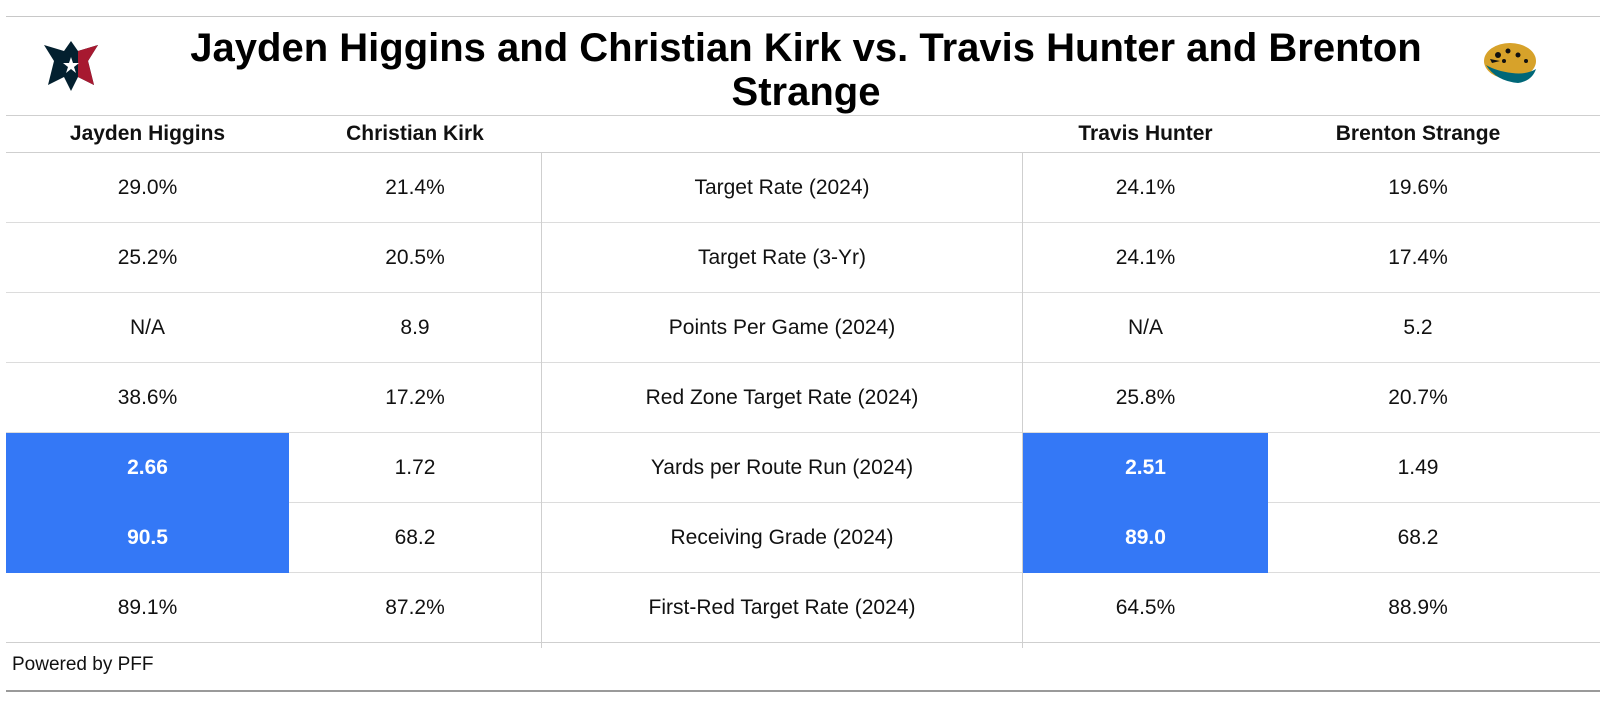 This screenshot has height=710, width=1600. What do you see at coordinates (1418, 257) in the screenshot?
I see `cell-brenton-strange: 17.4%` at bounding box center [1418, 257].